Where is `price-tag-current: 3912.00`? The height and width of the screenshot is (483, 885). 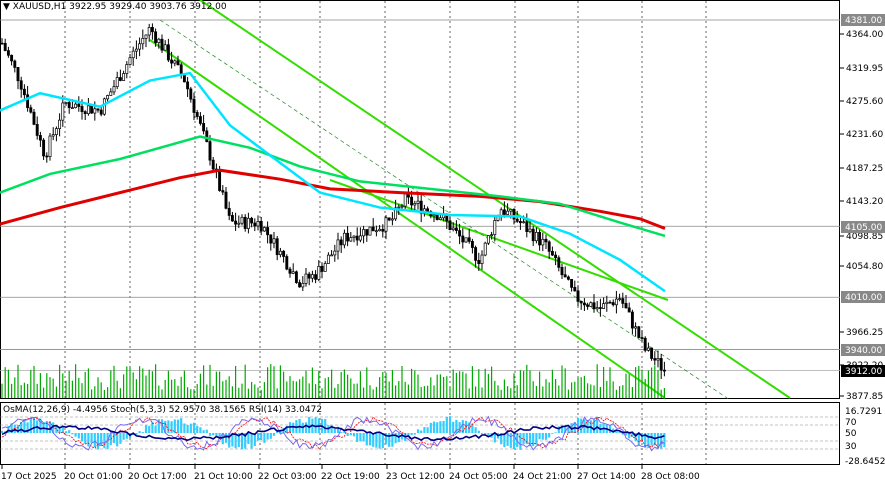 price-tag-current: 3912.00 is located at coordinates (863, 372).